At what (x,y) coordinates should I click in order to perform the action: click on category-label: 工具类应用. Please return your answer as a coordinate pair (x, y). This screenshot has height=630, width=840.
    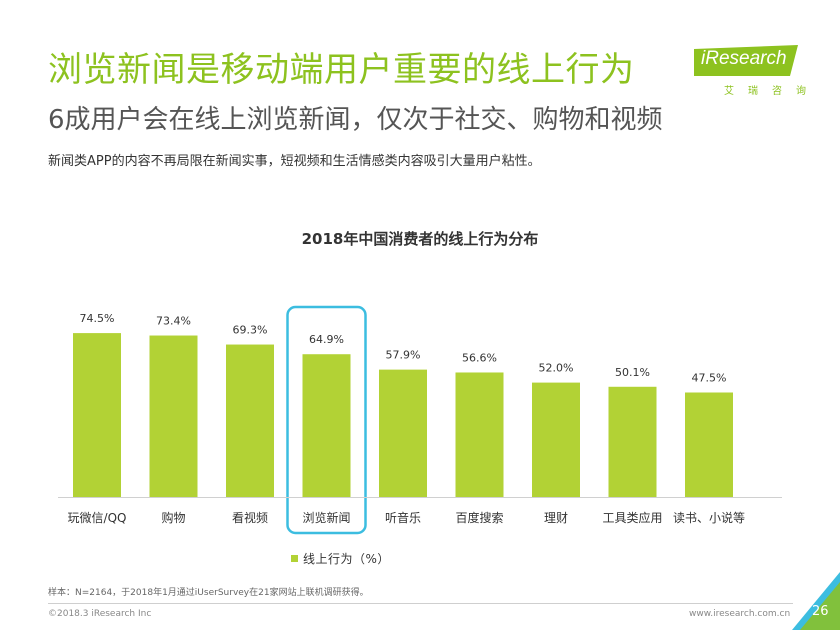
    Looking at the image, I should click on (632, 517).